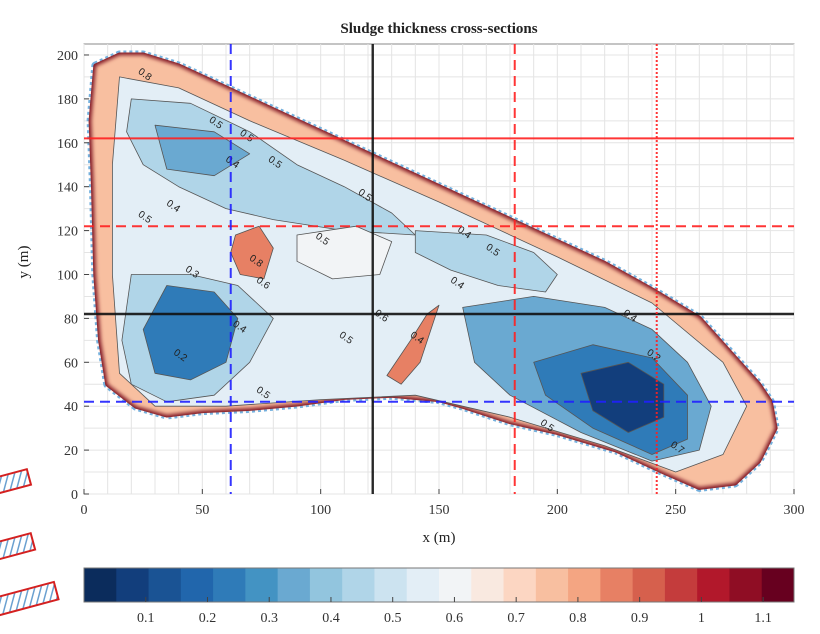 Image resolution: width=820 pixels, height=634 pixels. What do you see at coordinates (84, 510) in the screenshot?
I see `x-tick-label: 0` at bounding box center [84, 510].